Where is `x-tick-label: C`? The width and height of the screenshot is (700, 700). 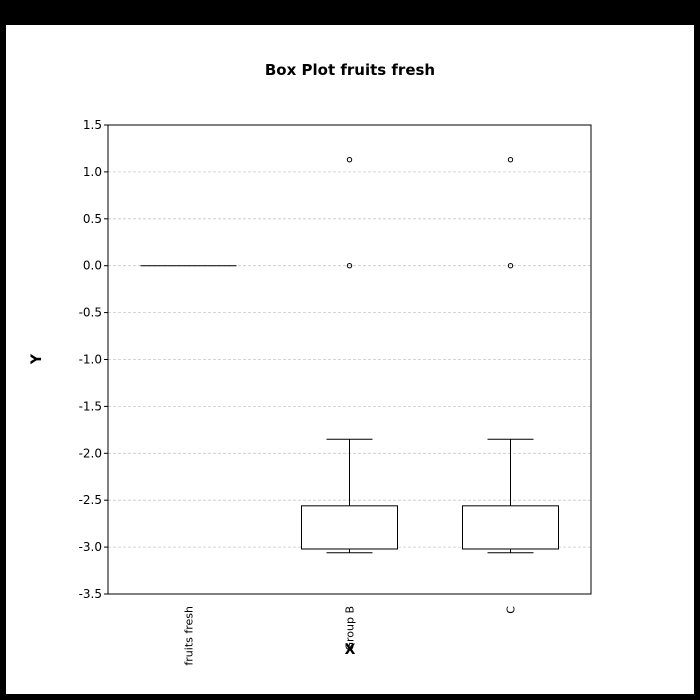
x-tick-label: C is located at coordinates (511, 610).